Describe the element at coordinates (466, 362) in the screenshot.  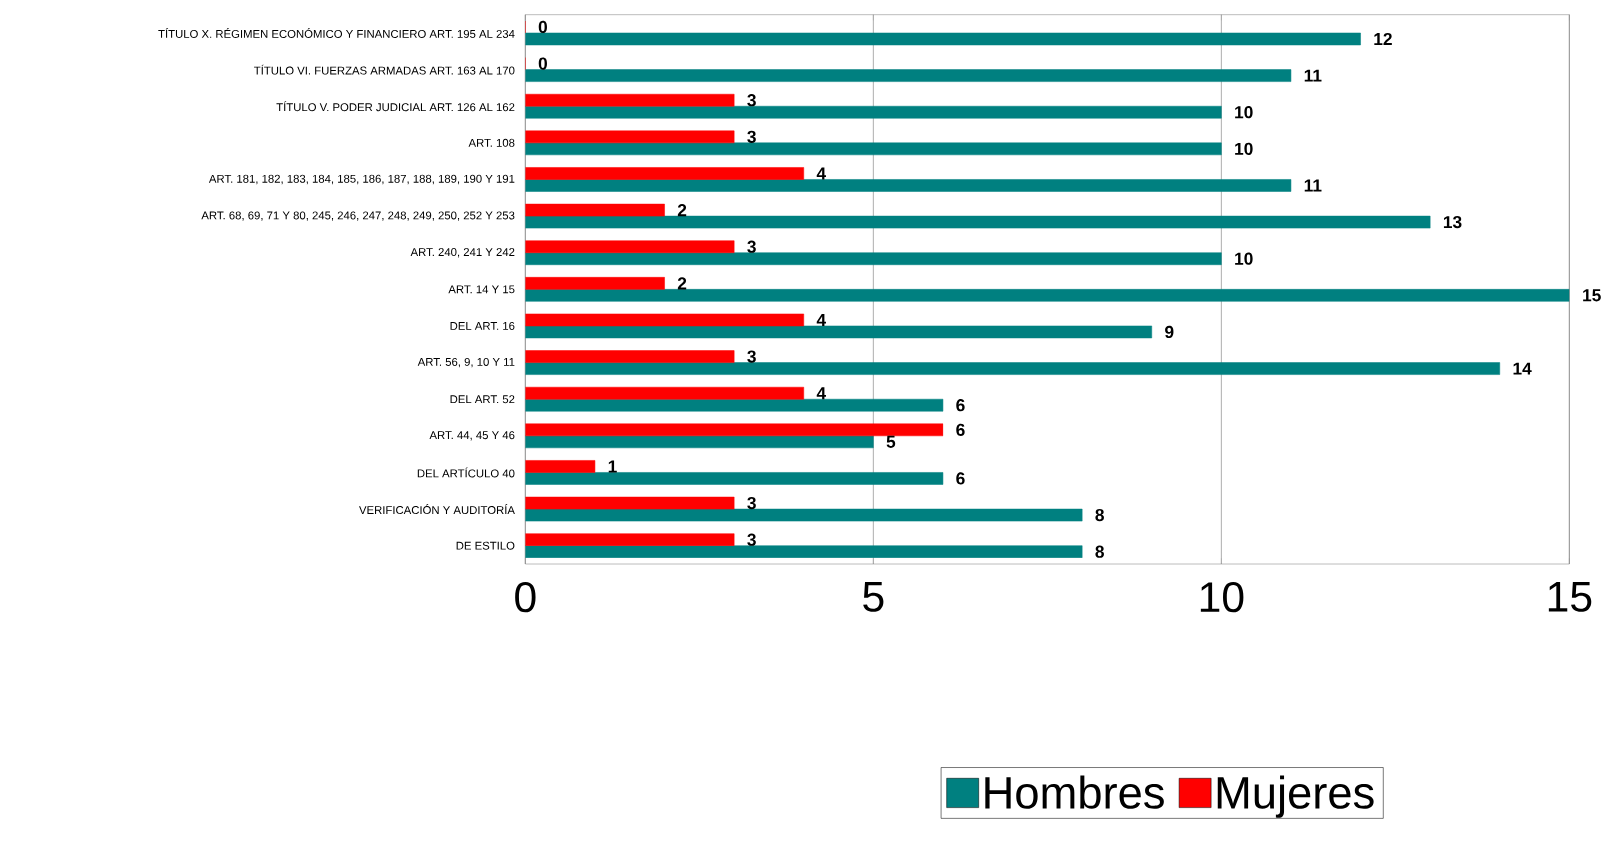
I see `y-tick-label: ART. 56, 9, 10 Y 11` at that location.